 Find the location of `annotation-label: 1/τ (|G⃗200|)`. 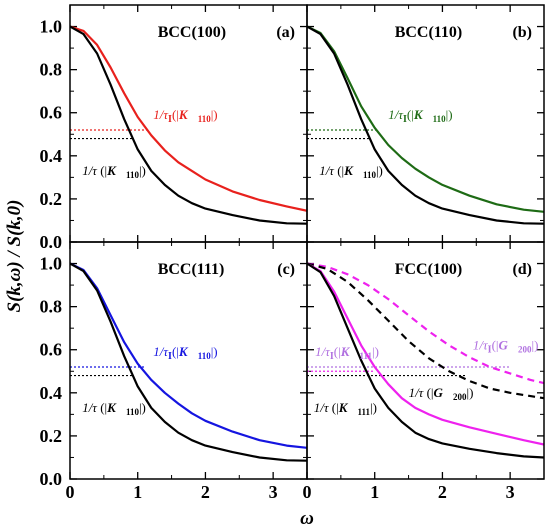

annotation-label: 1/τ (|G⃗200|) is located at coordinates (441, 393).